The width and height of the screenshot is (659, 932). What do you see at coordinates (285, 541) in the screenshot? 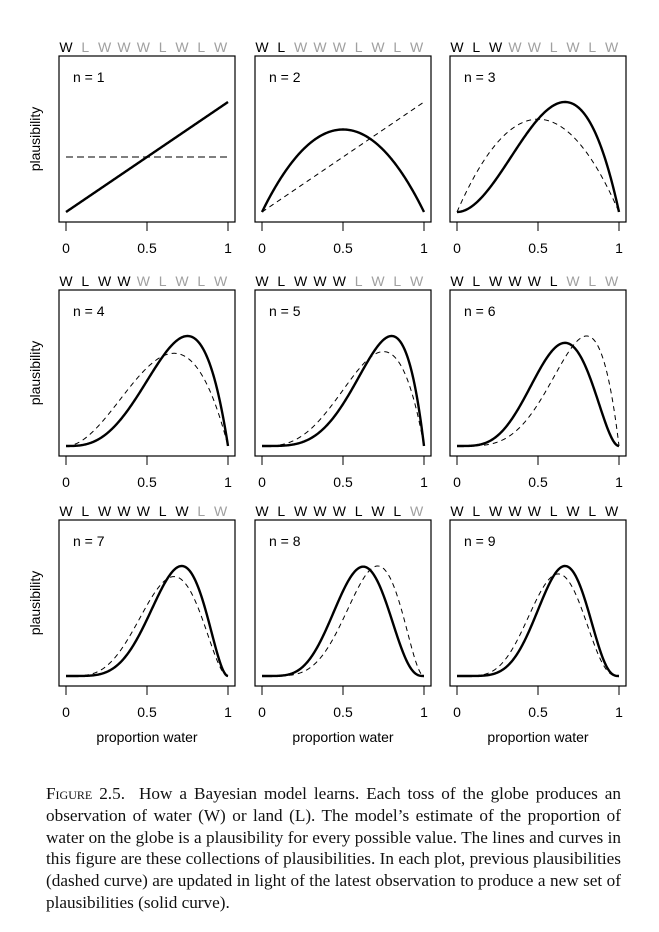
I see `panel-label: n = 8` at bounding box center [285, 541].